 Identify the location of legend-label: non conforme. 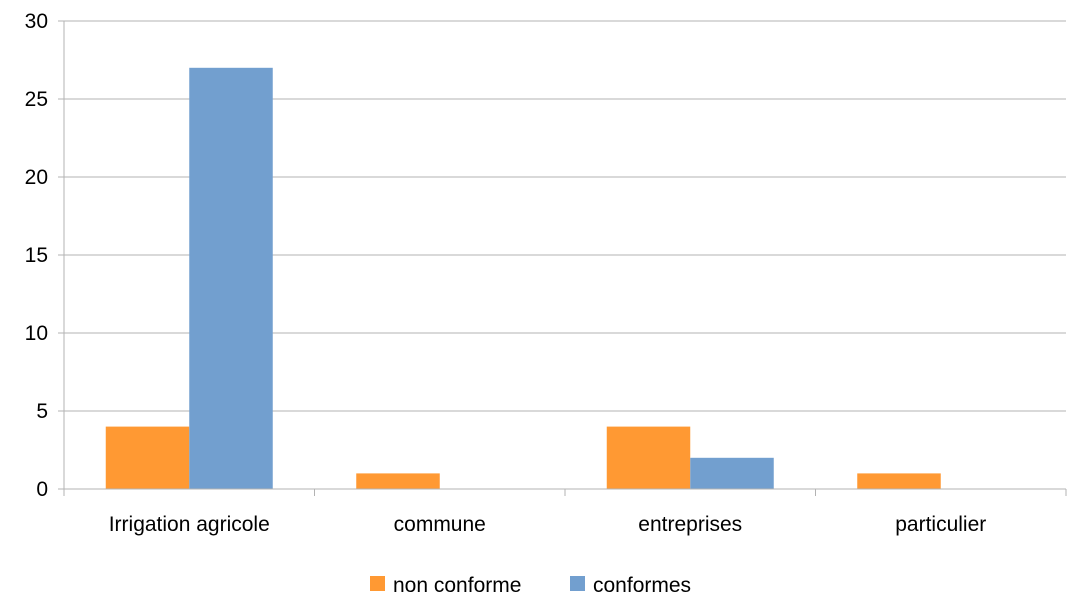
(457, 585).